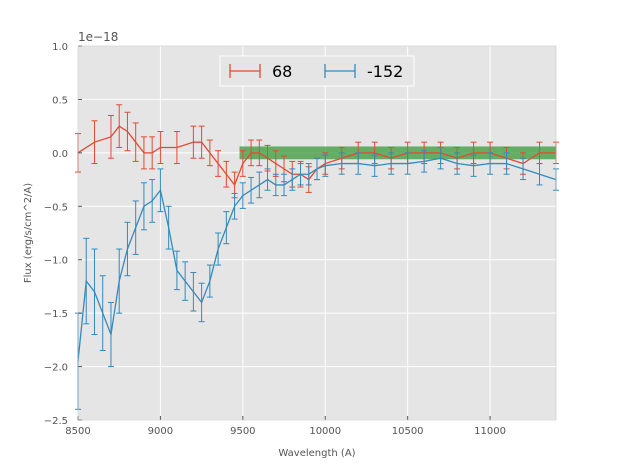 The image size is (617, 467). I want to click on x-axis-label: Wavelength (A), so click(316, 453).